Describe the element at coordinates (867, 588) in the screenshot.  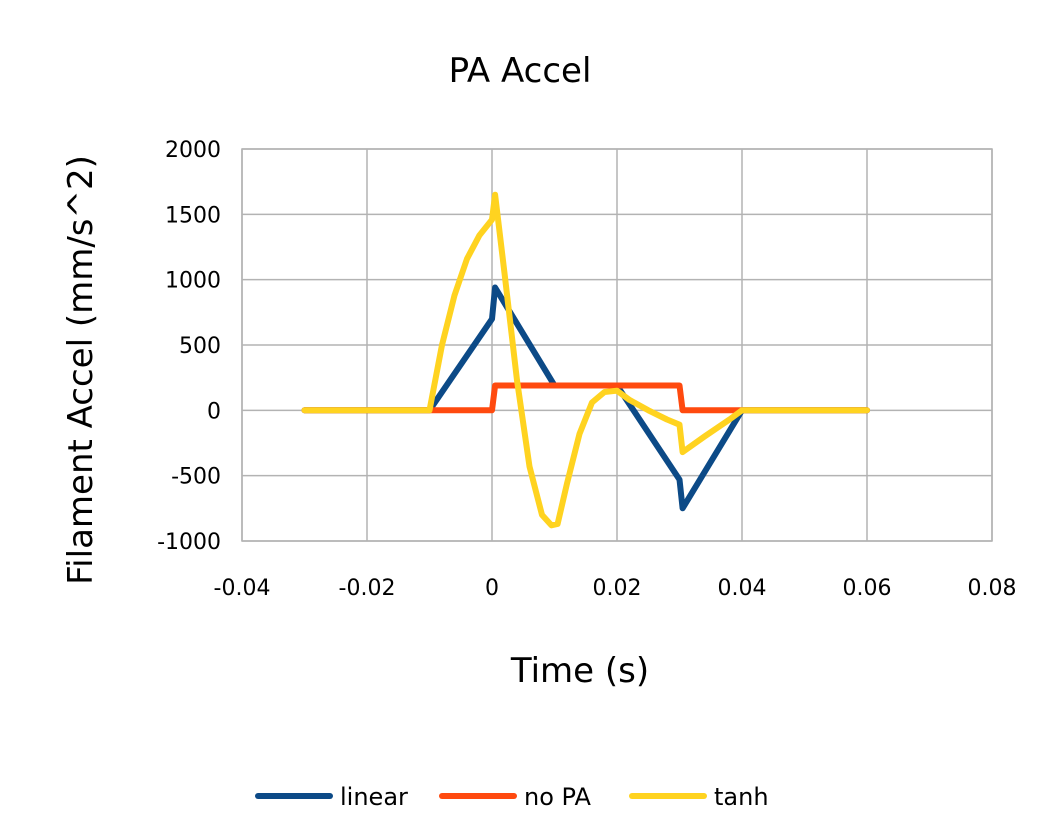
I see `x-tick-label: 0.06` at that location.